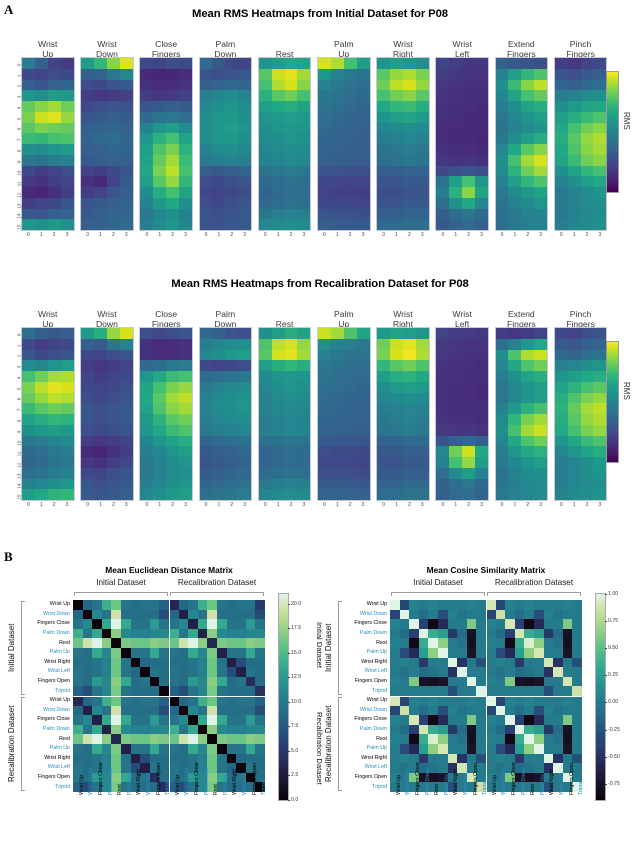 This screenshot has height=867, width=640. Describe the element at coordinates (402, 49) in the screenshot. I see `heatmap-label-wrist-right: Wrist Right` at that location.